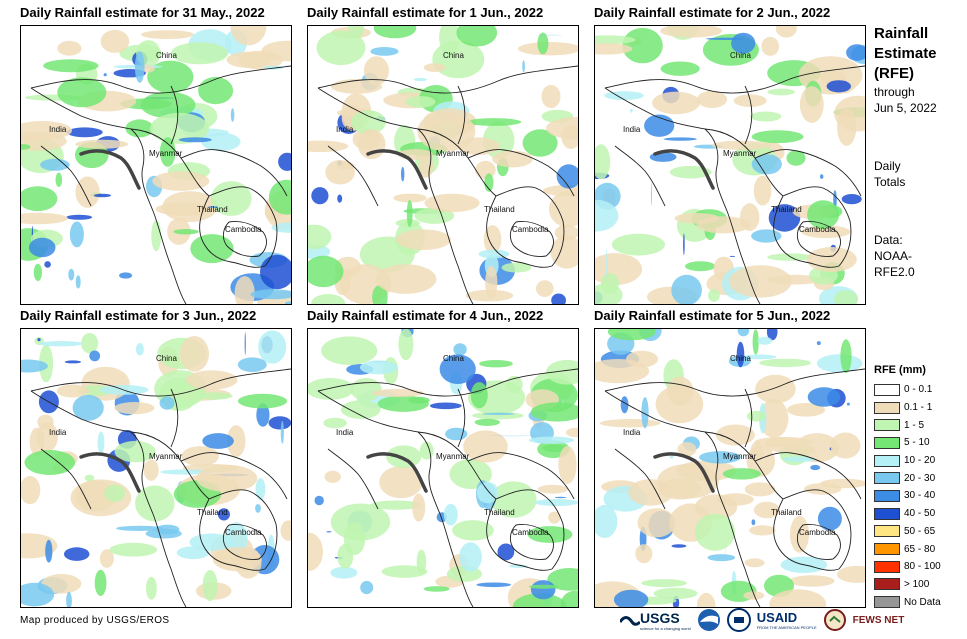 This screenshot has width=967, height=639. What do you see at coordinates (777, 617) in the screenshot?
I see `usaid-logo-text: USAID` at bounding box center [777, 617].